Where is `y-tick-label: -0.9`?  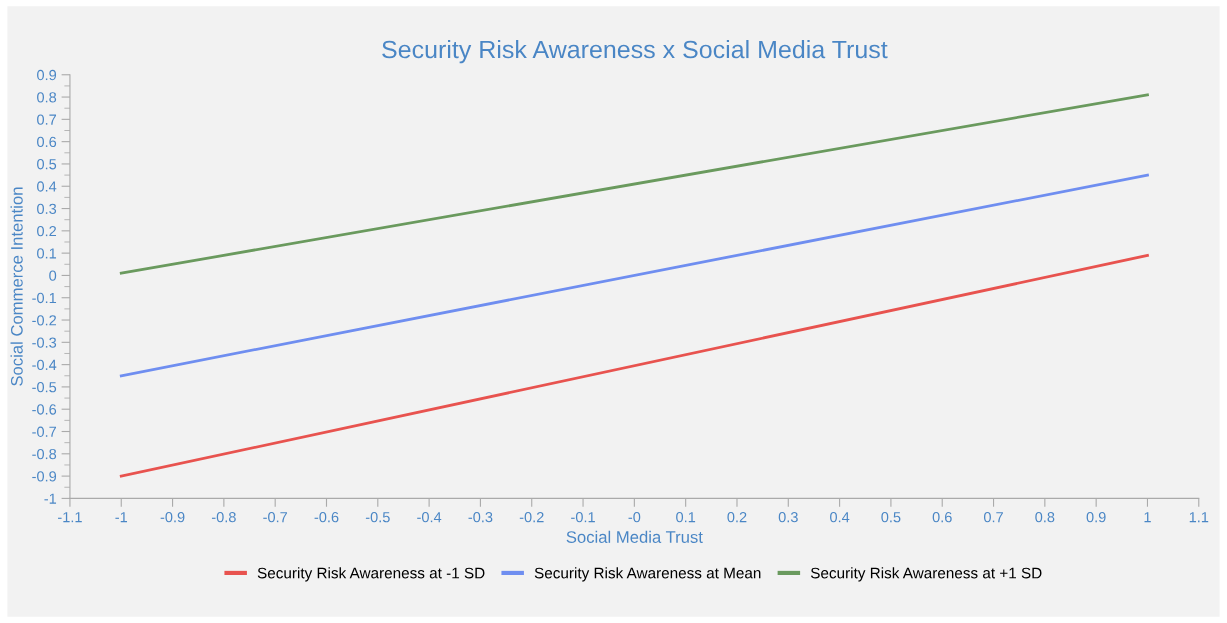 y-tick-label: -0.9 is located at coordinates (44, 476).